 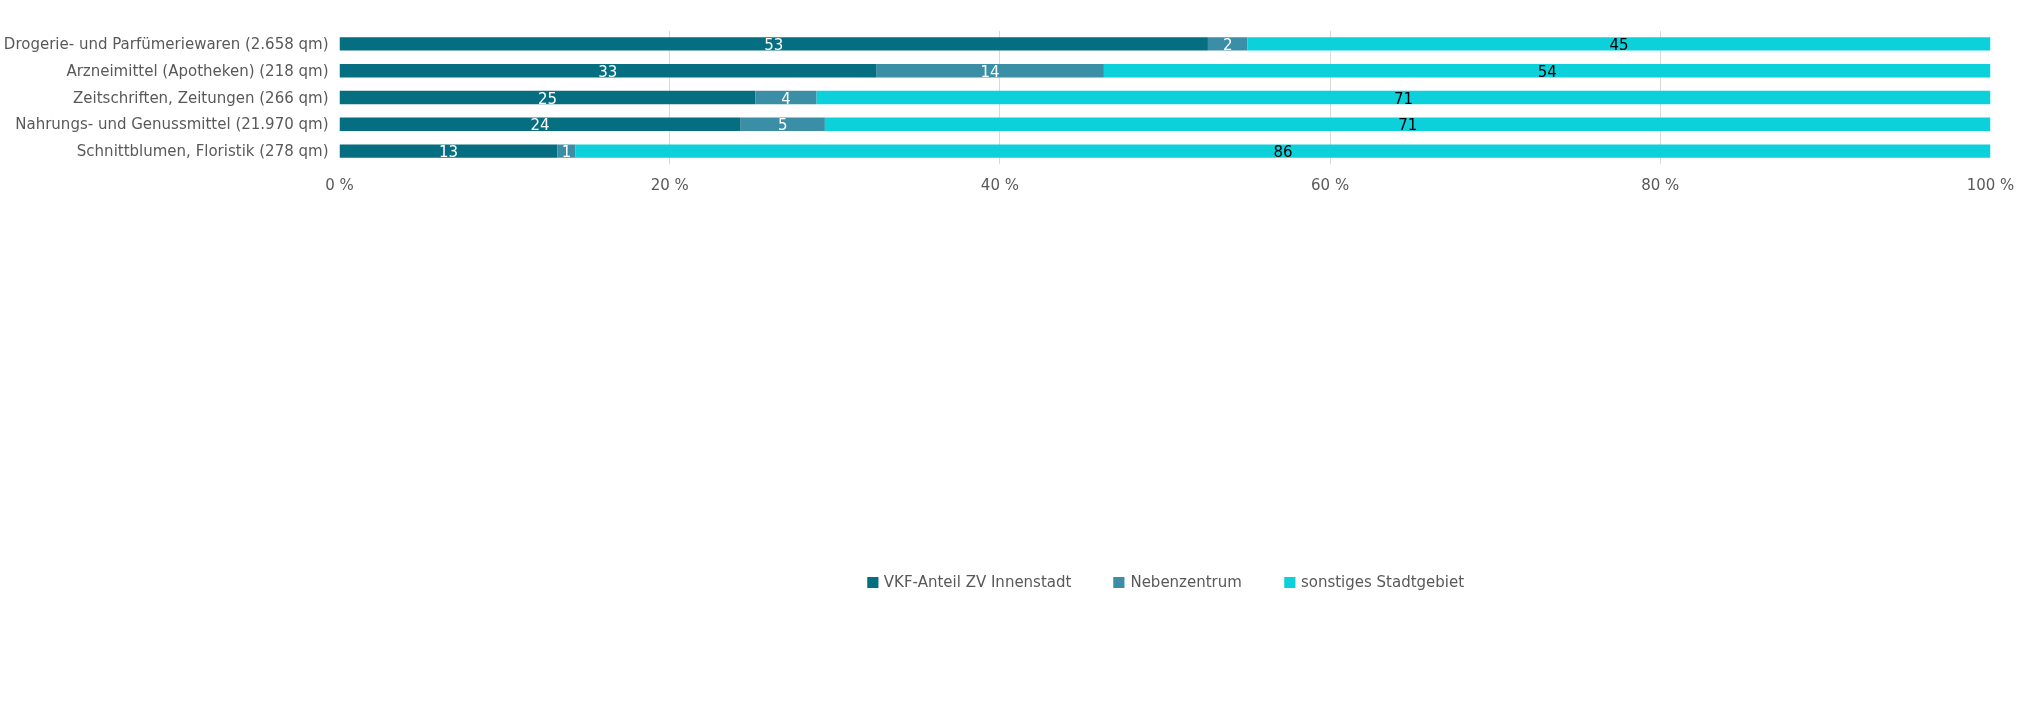 I want to click on data-label: 1, so click(x=566, y=152).